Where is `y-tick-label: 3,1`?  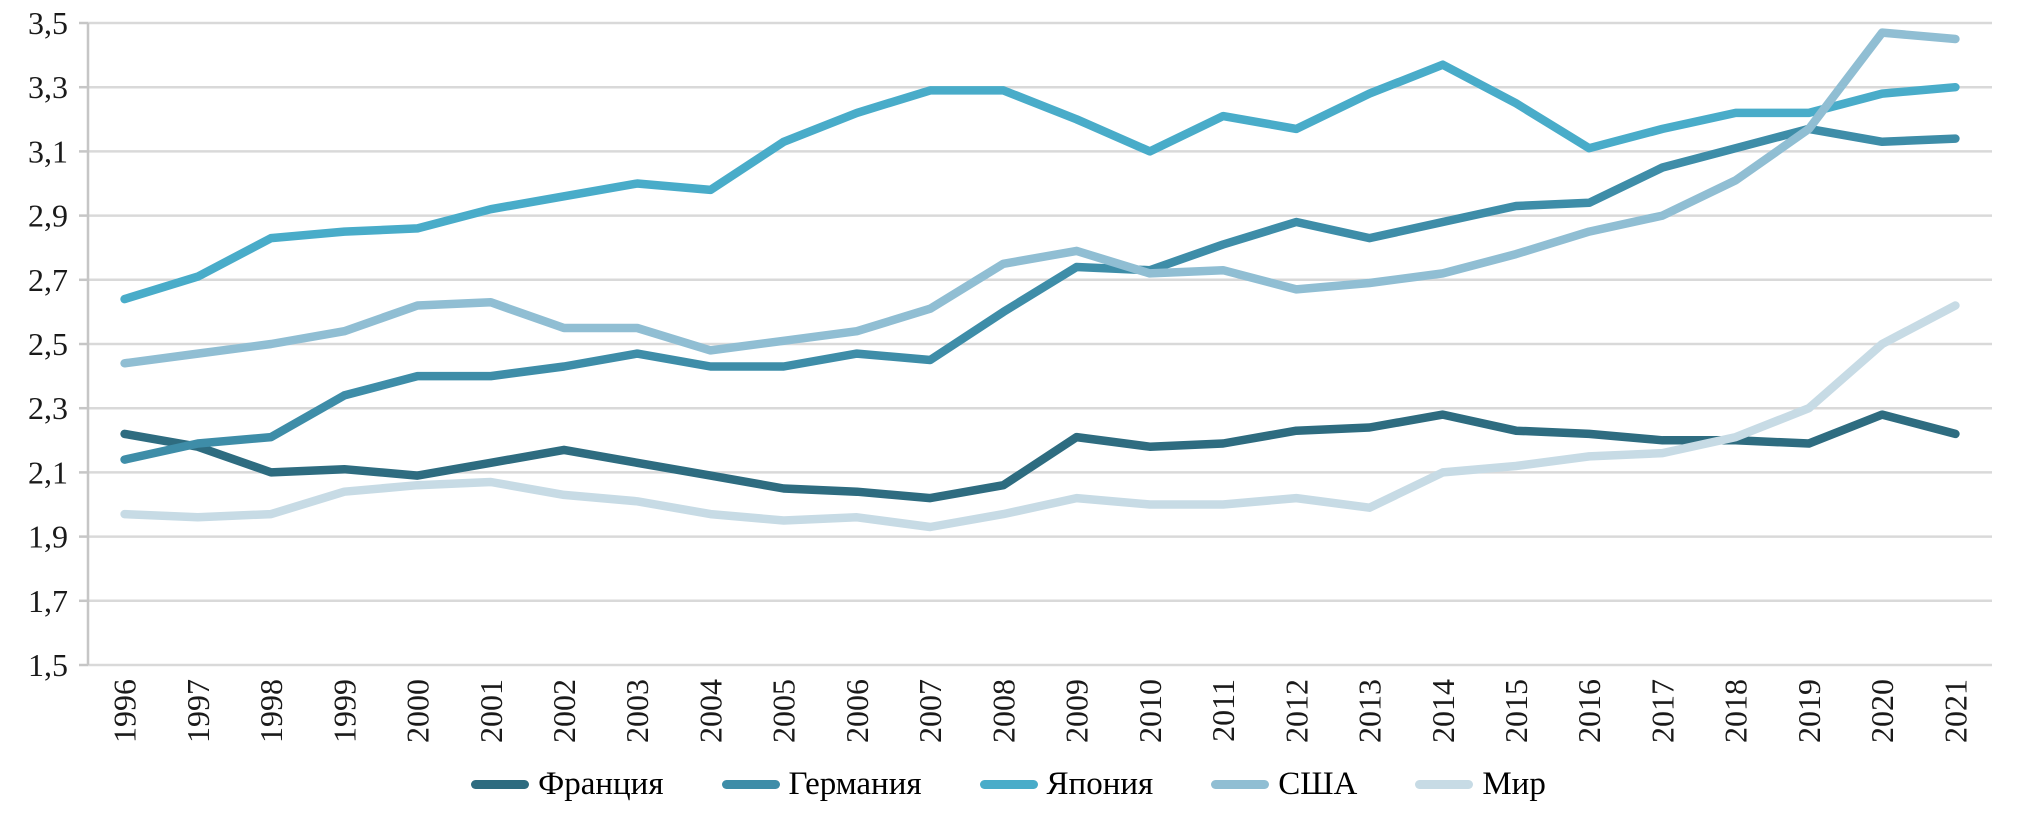
y-tick-label: 3,1 is located at coordinates (48, 151).